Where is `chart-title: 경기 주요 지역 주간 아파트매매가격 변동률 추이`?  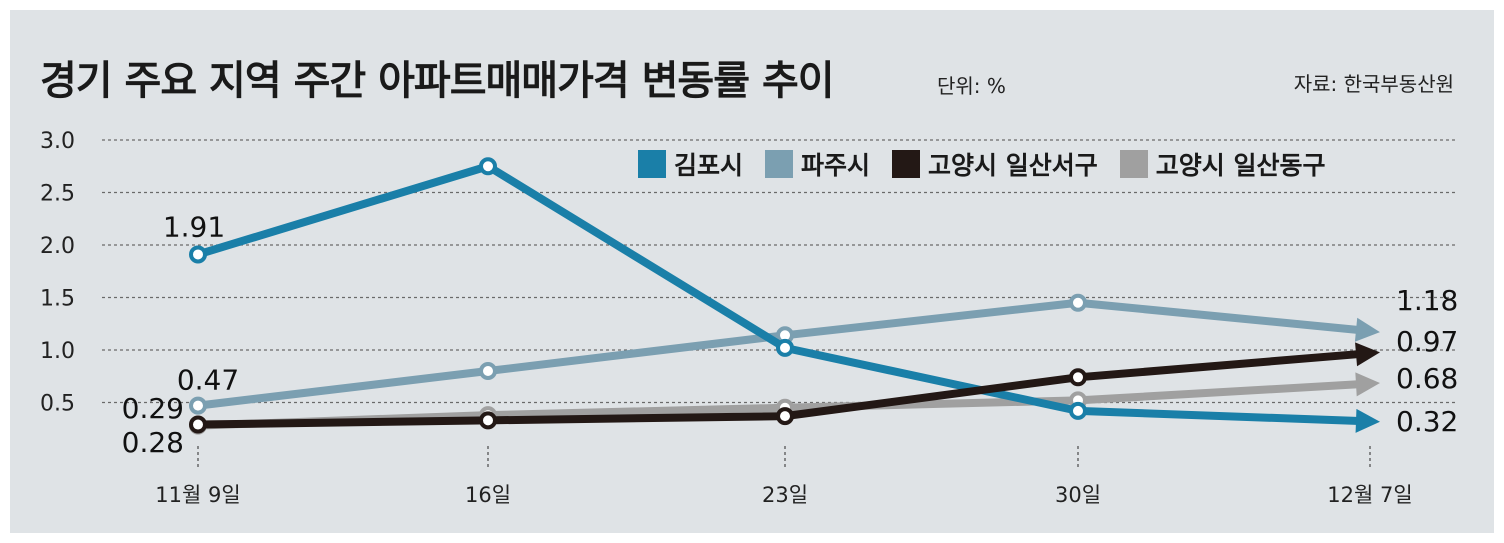
chart-title: 경기 주요 지역 주간 아파트매매가격 변동률 추이 is located at coordinates (437, 81).